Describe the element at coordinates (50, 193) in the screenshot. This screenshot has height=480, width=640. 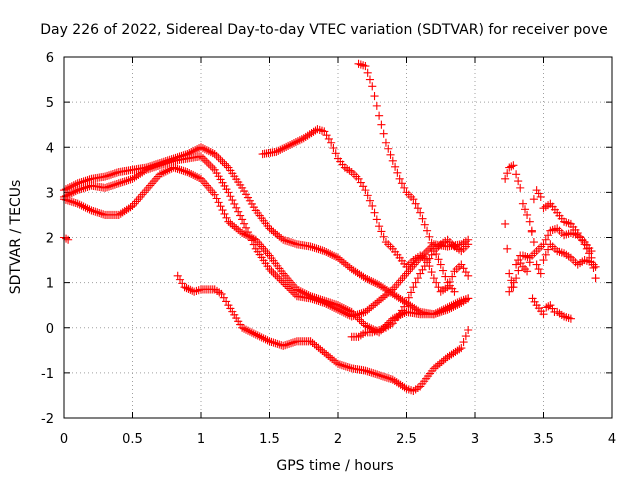
I see `y-tick-label: 3` at that location.